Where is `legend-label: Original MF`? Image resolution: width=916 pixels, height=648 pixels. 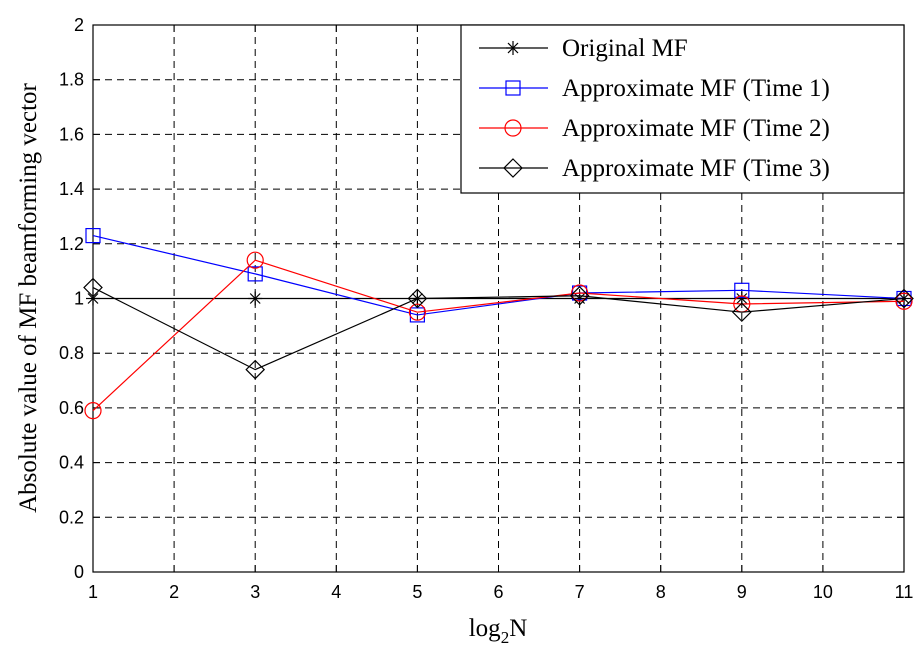
legend-label: Original MF is located at coordinates (625, 48).